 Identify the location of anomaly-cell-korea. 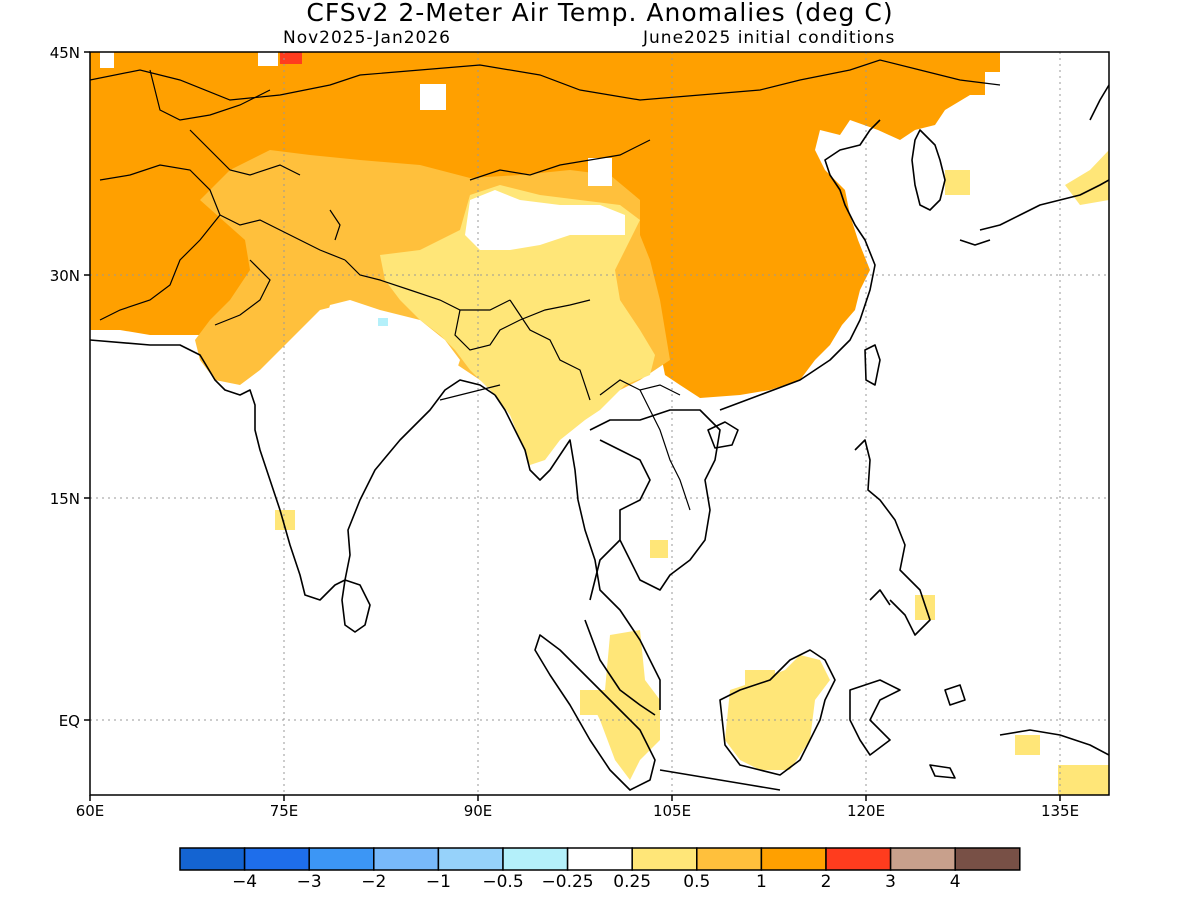
(957, 182).